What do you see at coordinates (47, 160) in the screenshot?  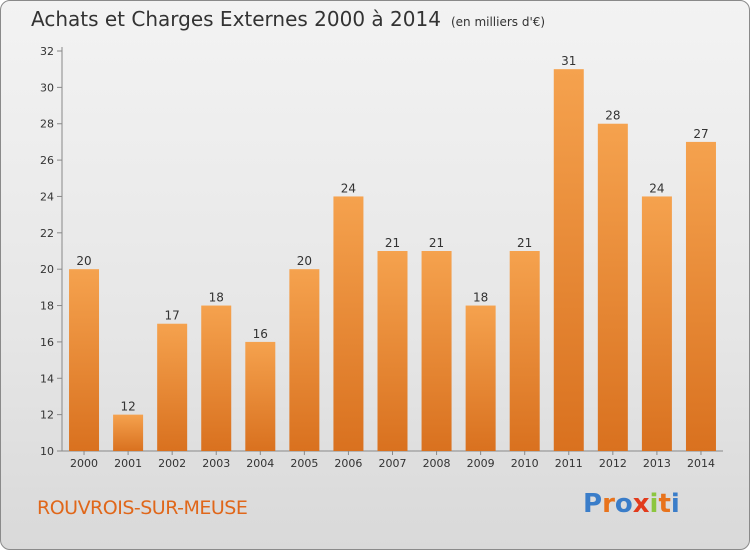 I see `y-tick-label: 26` at bounding box center [47, 160].